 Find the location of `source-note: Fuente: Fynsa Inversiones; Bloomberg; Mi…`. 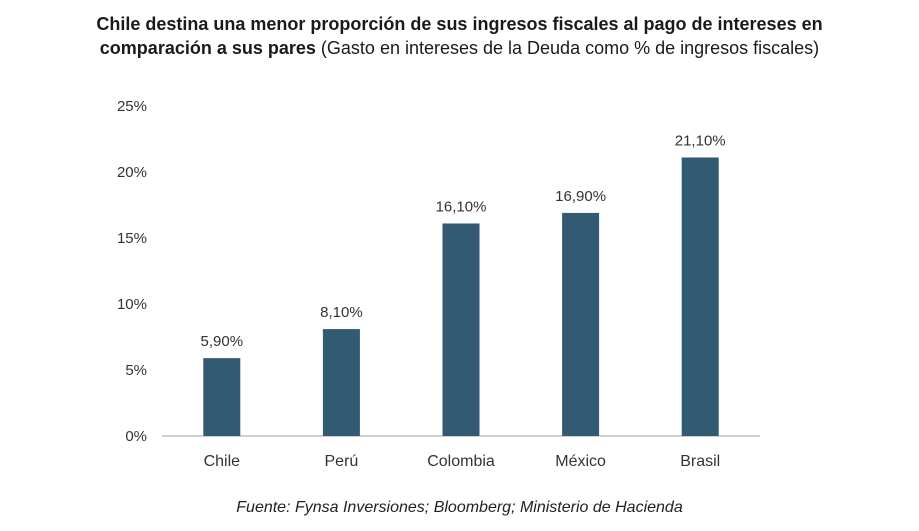

source-note: Fuente: Fynsa Inversiones; Bloomberg; Mi… is located at coordinates (459, 507).